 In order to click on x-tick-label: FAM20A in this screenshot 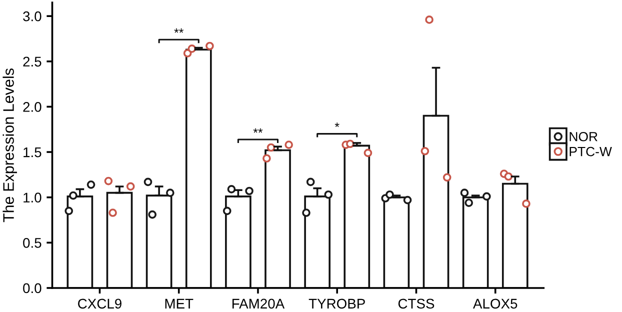, I will do `click(258, 303)`.